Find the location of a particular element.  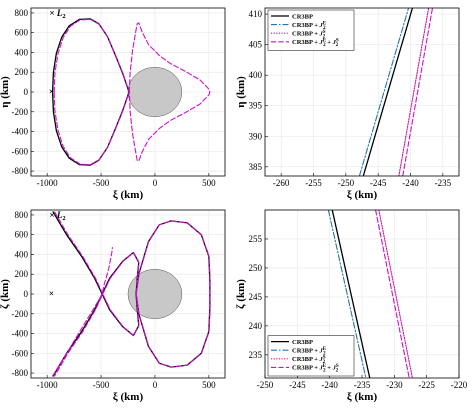

tr-xtick-label: -250 is located at coordinates (346, 183).